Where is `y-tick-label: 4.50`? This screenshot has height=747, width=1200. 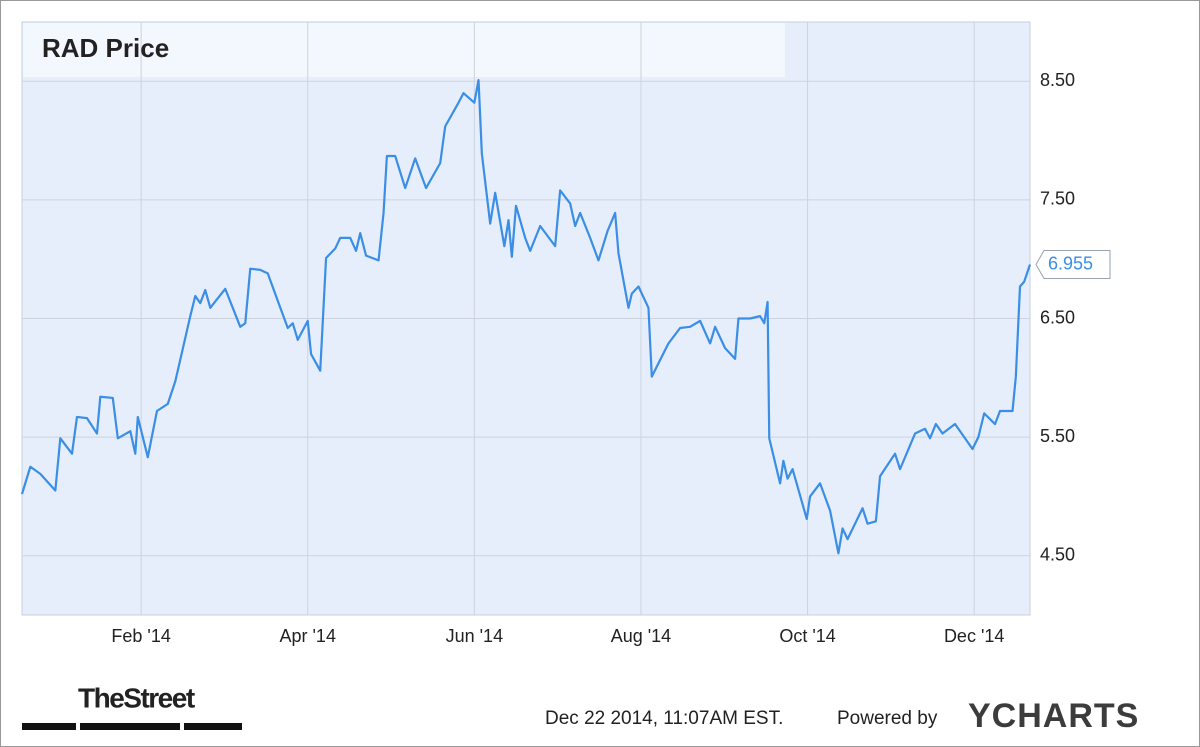 y-tick-label: 4.50 is located at coordinates (1057, 554).